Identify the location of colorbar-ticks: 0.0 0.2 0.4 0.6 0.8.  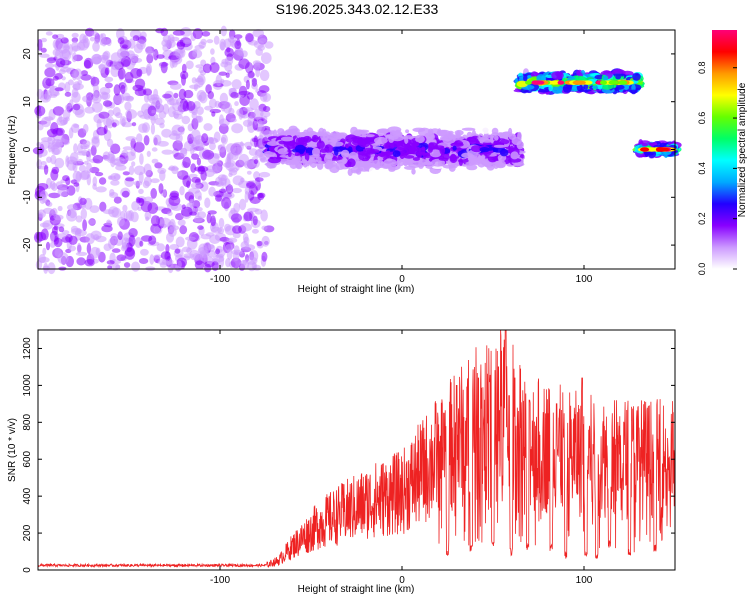
(717, 168).